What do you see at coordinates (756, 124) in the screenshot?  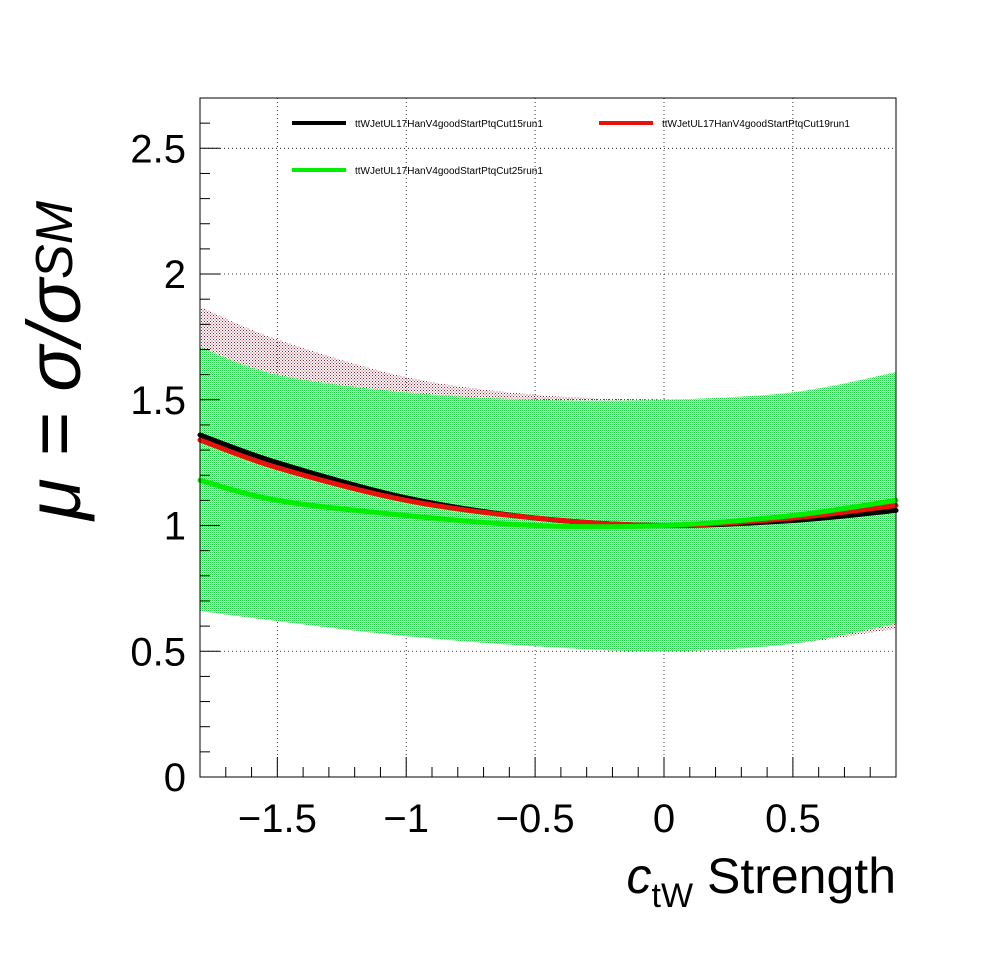 I see `legend-label: ttWJetUL17HanV4goodStartPtqCut19run1` at bounding box center [756, 124].